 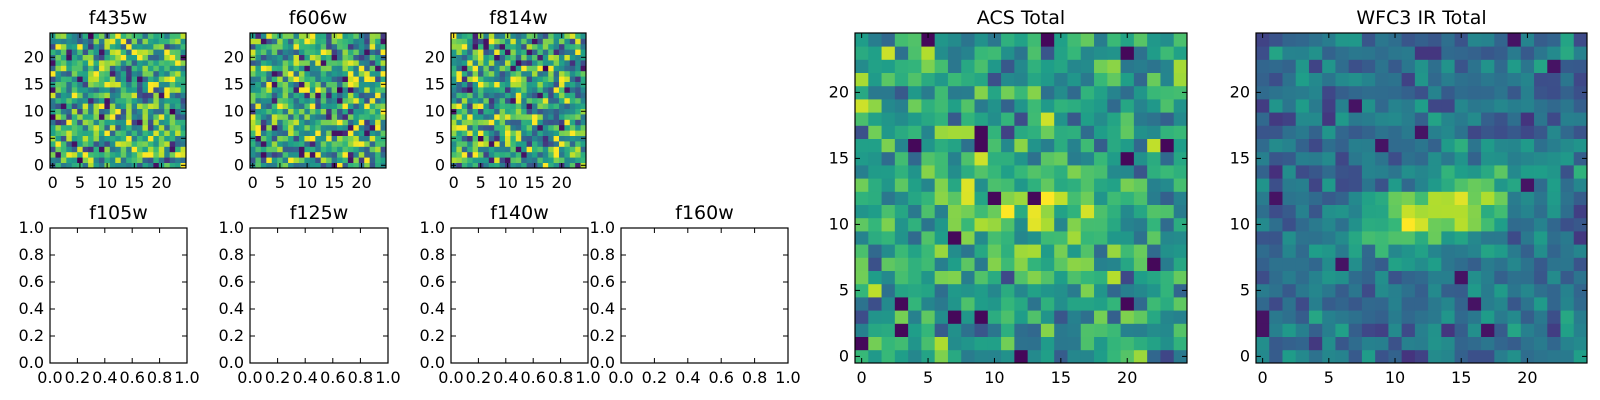 I want to click on y-tick-label: 1.0, so click(x=432, y=227).